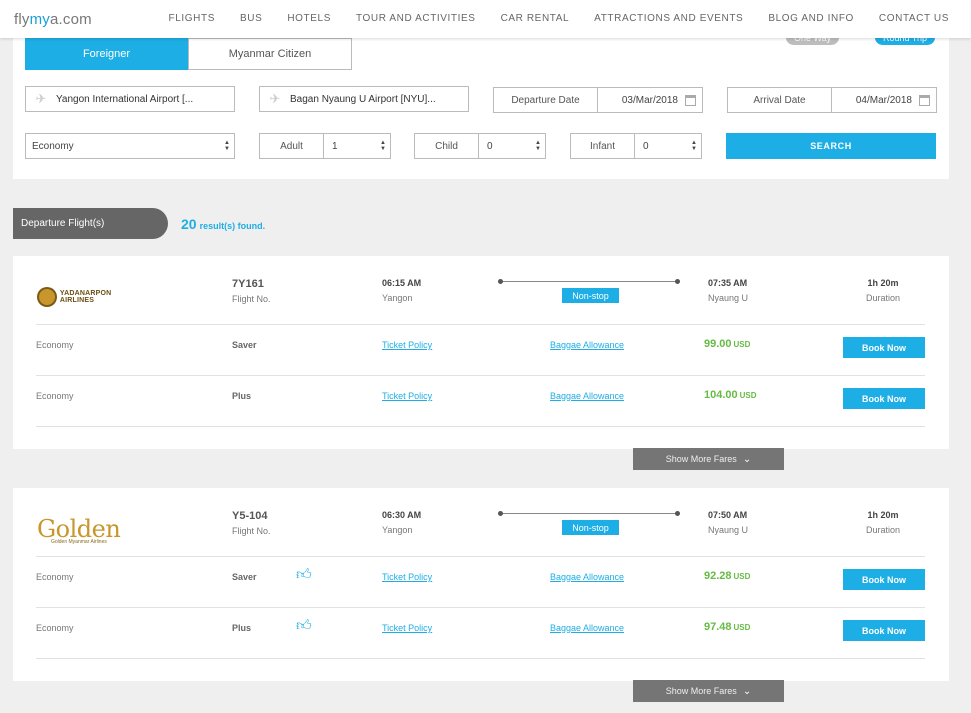  I want to click on nav-blog: BLOG AND INFO, so click(811, 18).